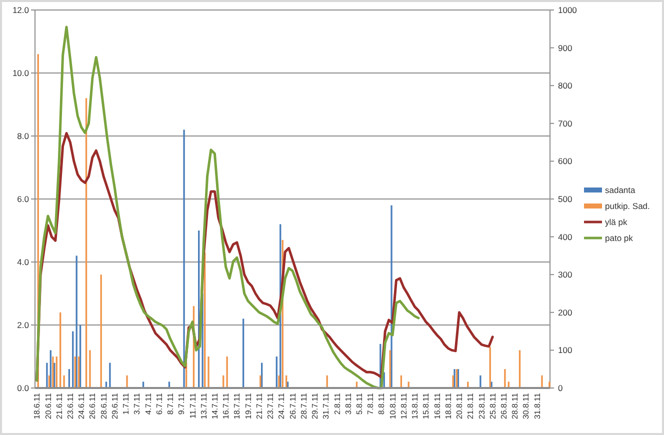  I want to click on x-tick-label: 26.8.11, so click(503, 406).